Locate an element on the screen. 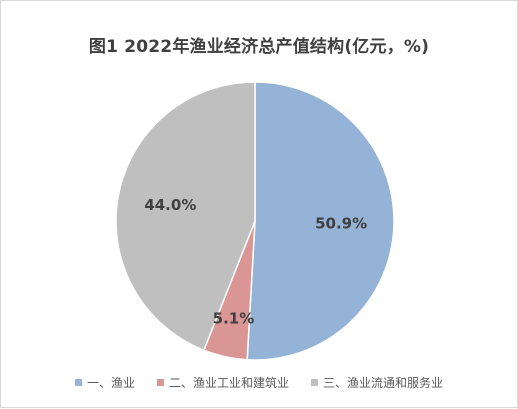 This screenshot has width=518, height=409. legend-item-3: 三、渔业流通和服务业 is located at coordinates (377, 382).